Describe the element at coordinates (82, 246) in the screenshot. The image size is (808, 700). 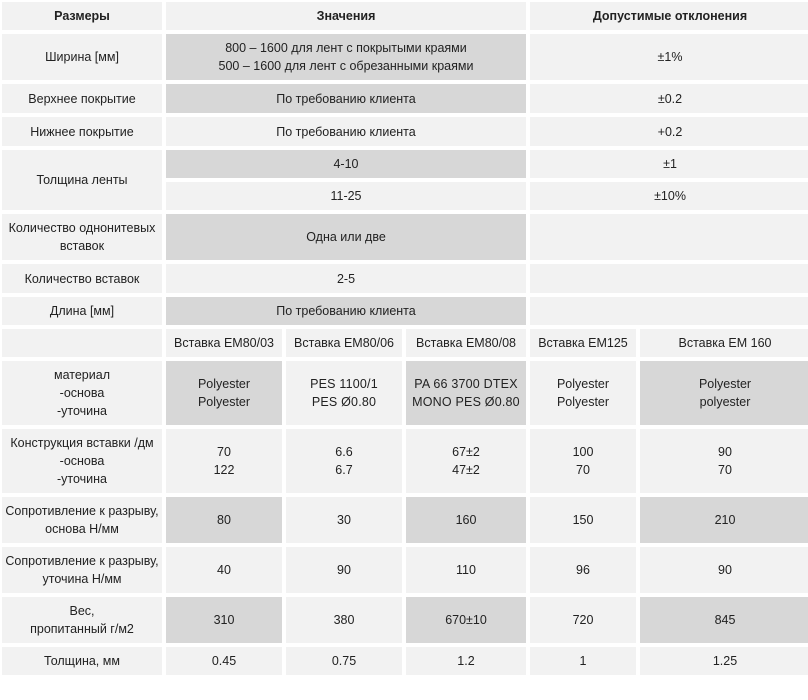
I see `single-inserts-label-line2: вставок` at that location.